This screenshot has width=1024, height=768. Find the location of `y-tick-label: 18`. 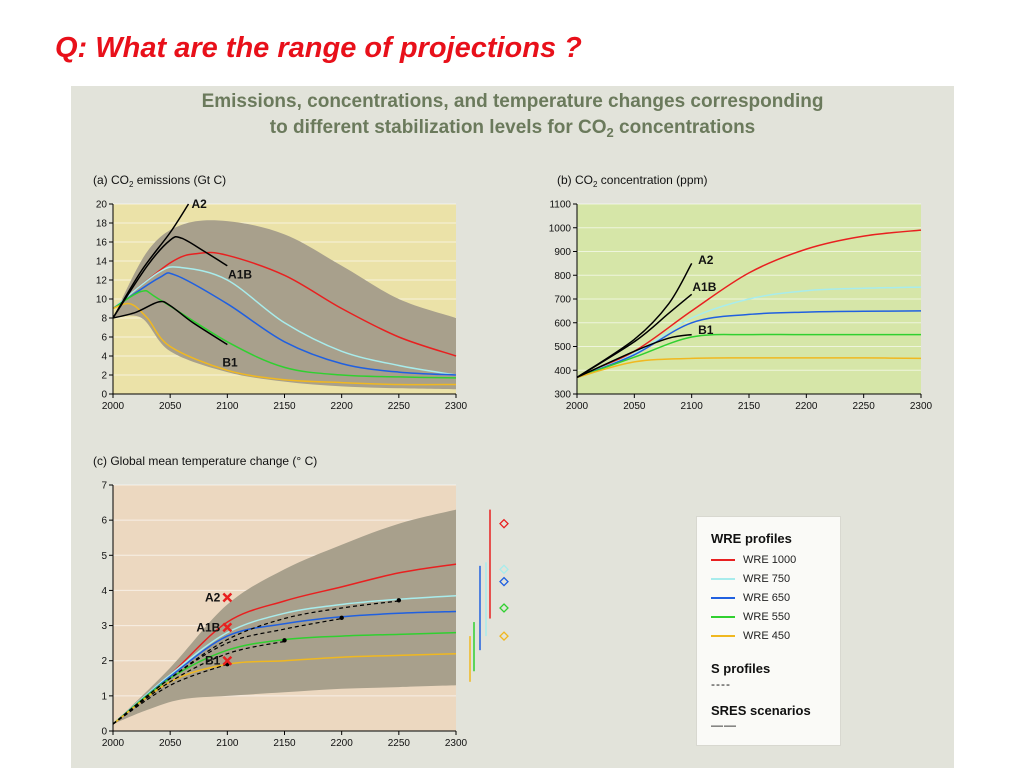

y-tick-label: 18 is located at coordinates (102, 224).